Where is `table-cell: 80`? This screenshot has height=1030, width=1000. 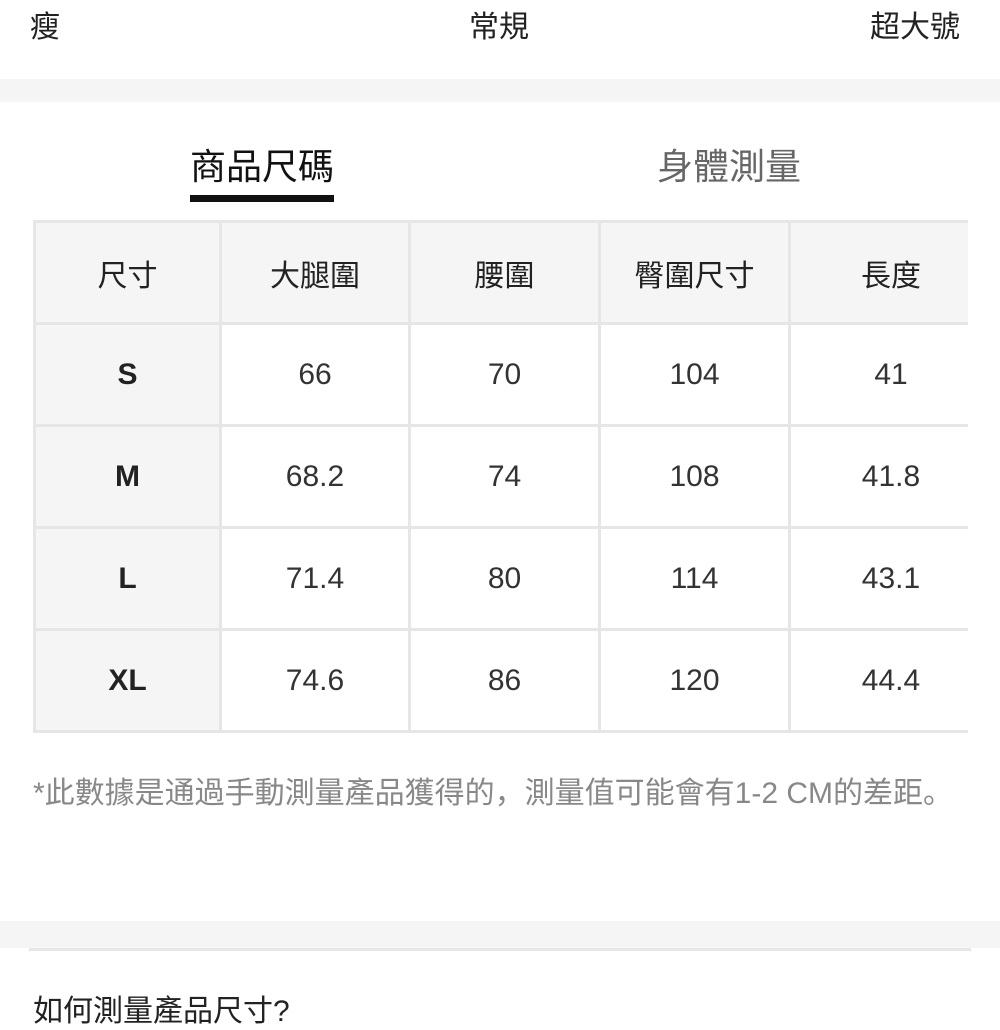 table-cell: 80 is located at coordinates (504, 578).